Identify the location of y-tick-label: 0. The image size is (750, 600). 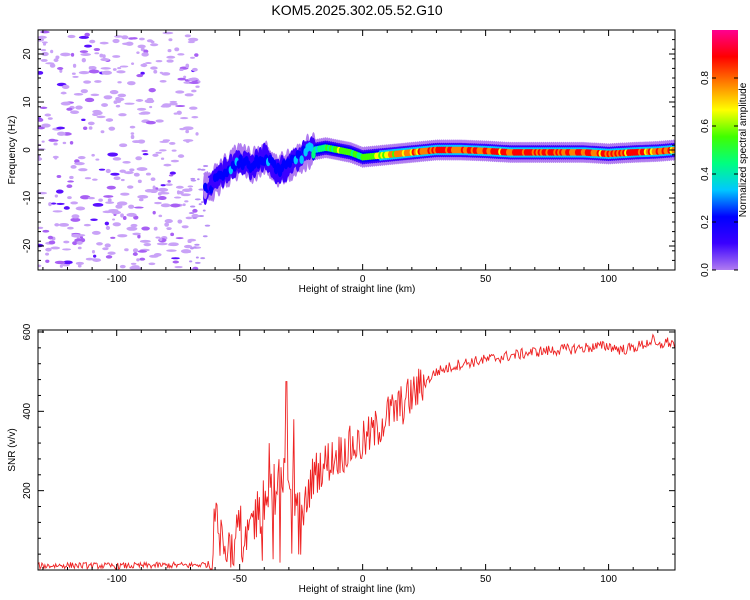
(27, 150).